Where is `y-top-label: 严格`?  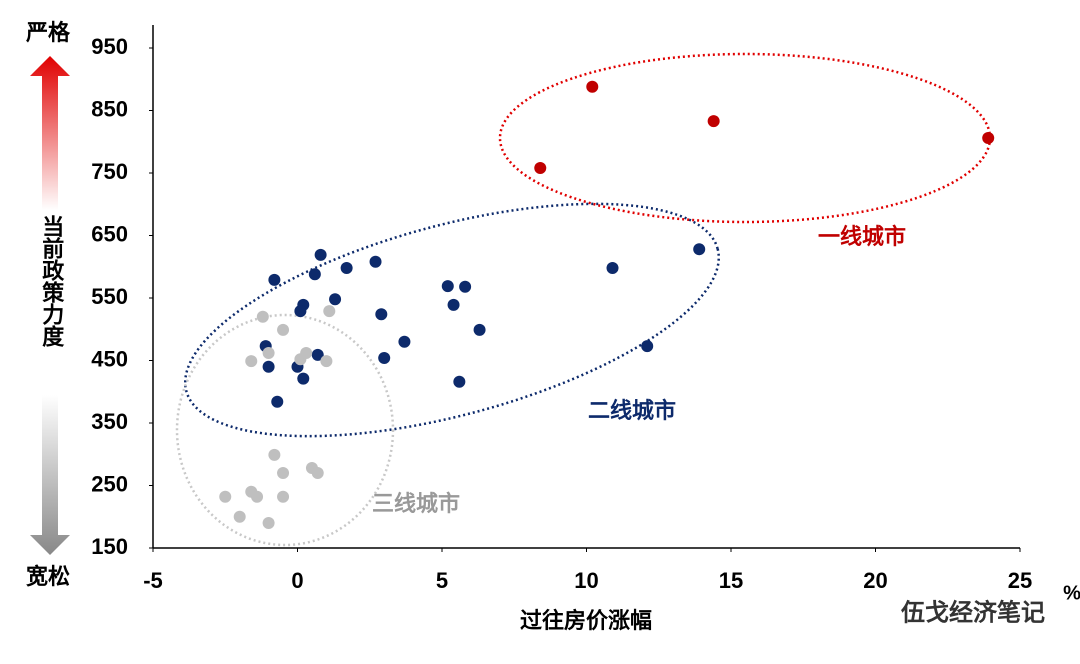 y-top-label: 严格 is located at coordinates (48, 32).